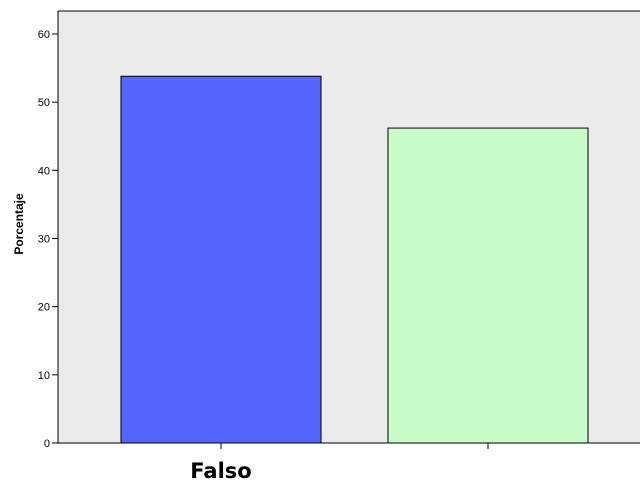 This screenshot has height=481, width=640. What do you see at coordinates (44, 171) in the screenshot?
I see `y-tick-label-40: 40` at bounding box center [44, 171].